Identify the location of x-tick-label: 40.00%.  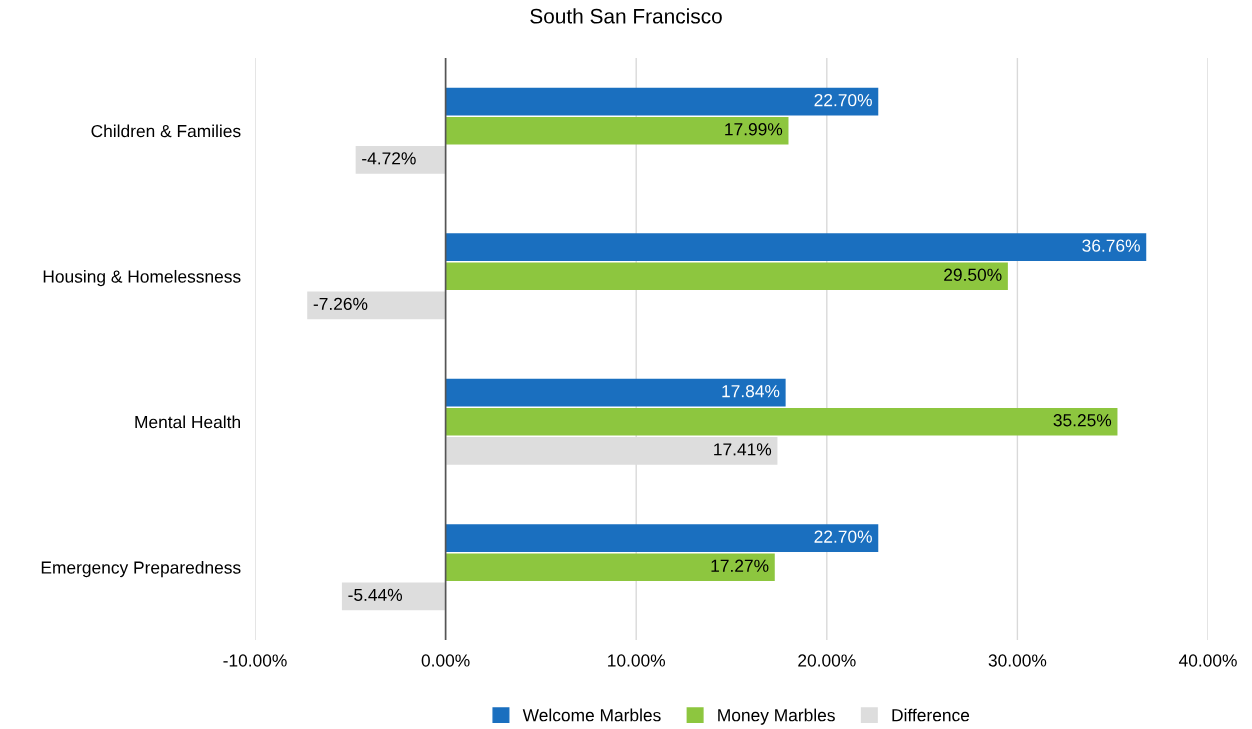
(1207, 660).